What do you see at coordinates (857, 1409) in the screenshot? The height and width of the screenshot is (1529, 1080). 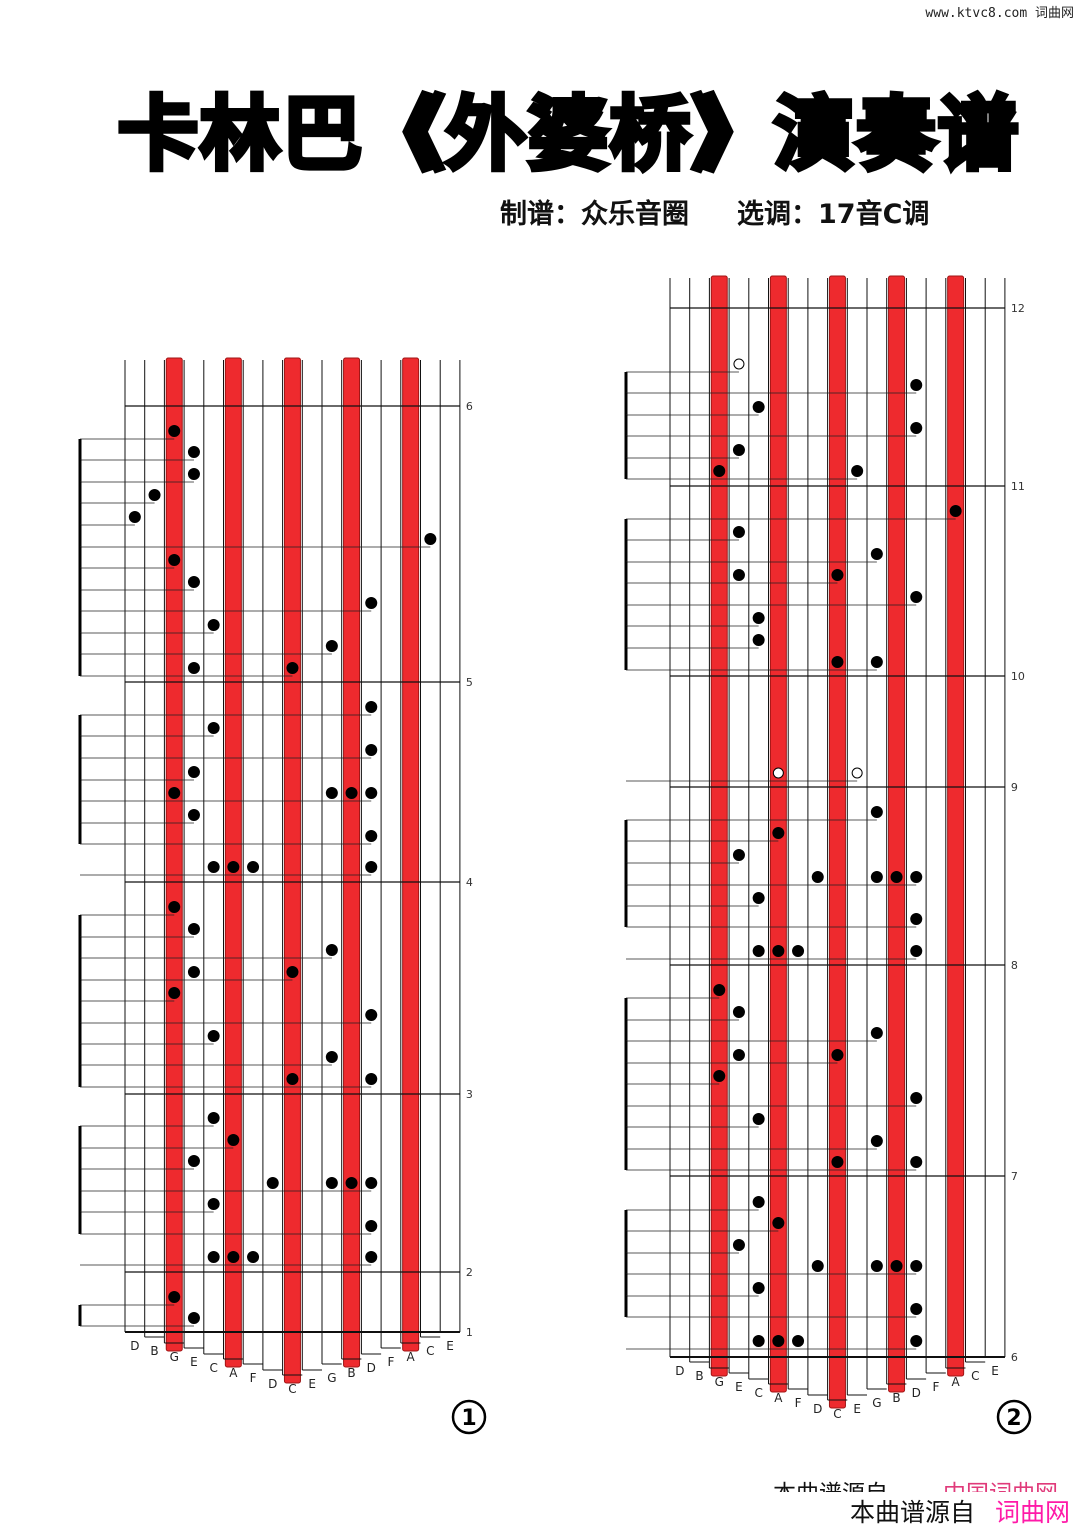 I see `key-label: E` at bounding box center [857, 1409].